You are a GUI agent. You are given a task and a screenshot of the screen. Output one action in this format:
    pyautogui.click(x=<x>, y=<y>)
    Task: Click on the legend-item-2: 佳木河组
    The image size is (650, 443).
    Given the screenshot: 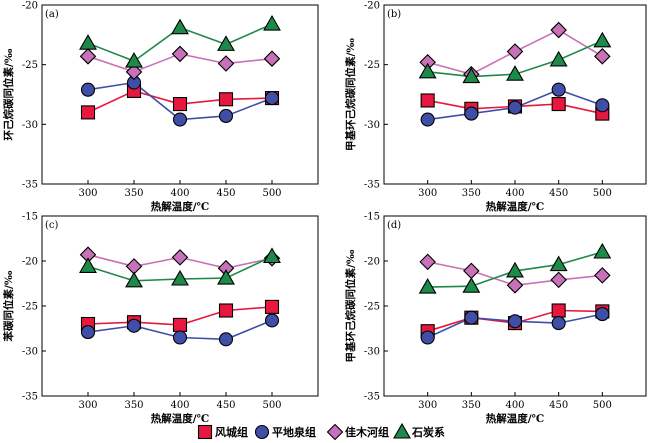 What is the action you would take?
    pyautogui.click(x=357, y=432)
    